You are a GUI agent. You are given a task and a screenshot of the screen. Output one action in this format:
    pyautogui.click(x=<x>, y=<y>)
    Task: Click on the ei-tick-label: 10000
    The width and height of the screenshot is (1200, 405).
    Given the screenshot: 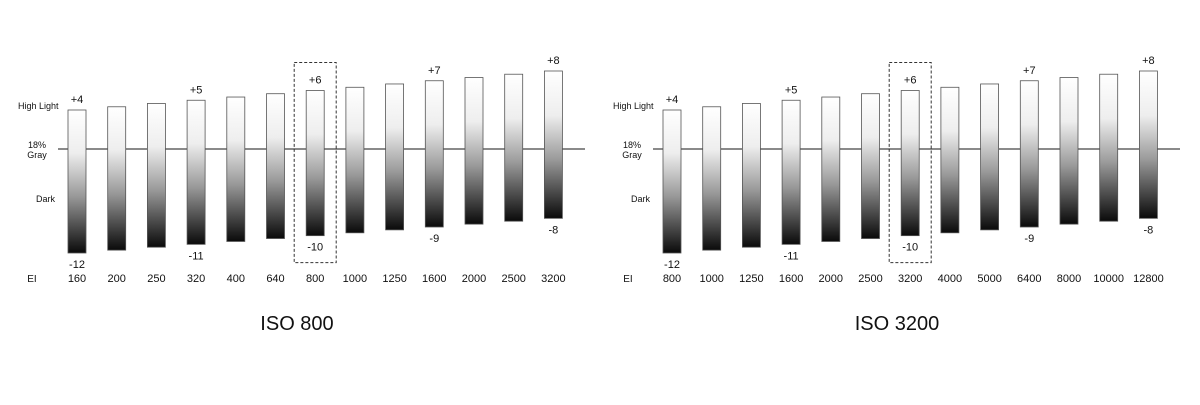 What is the action you would take?
    pyautogui.click(x=1108, y=279)
    